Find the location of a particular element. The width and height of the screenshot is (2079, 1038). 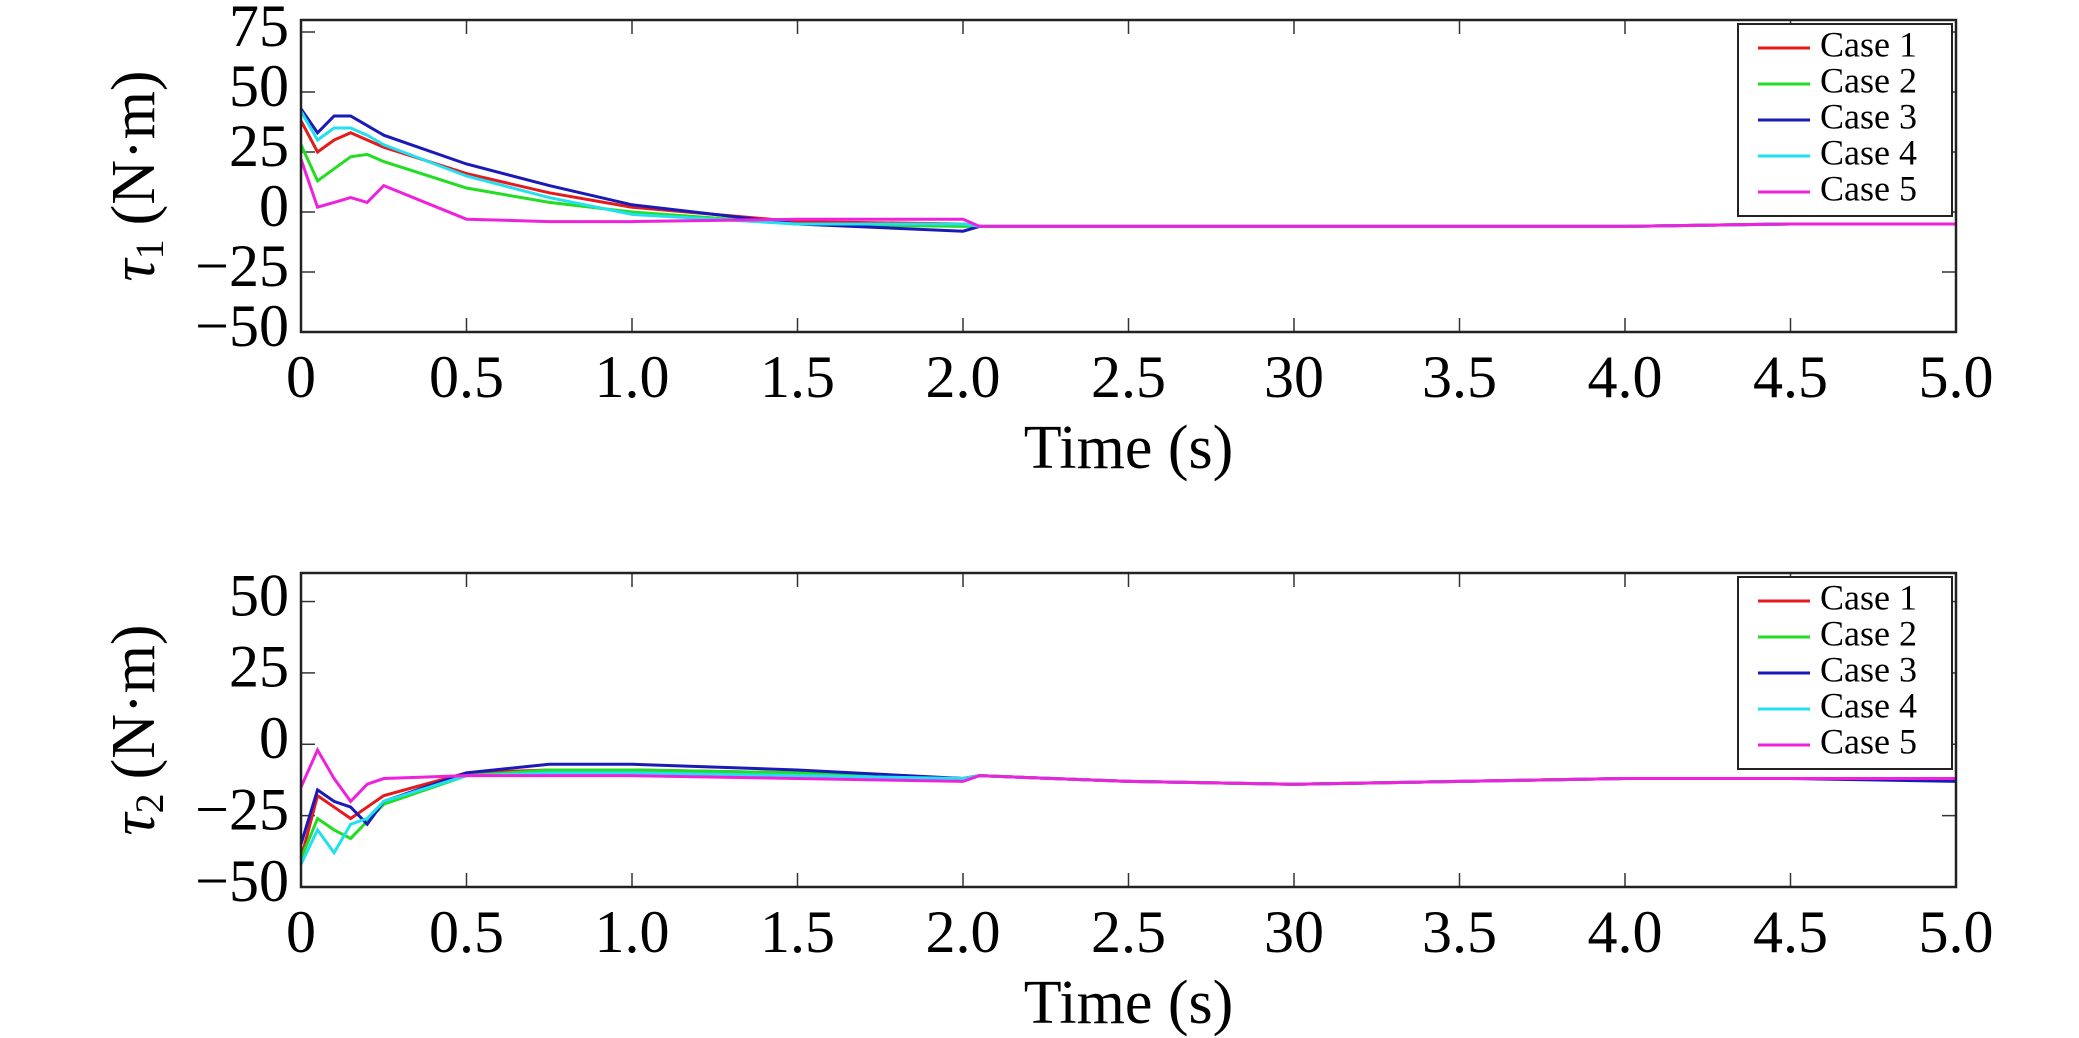

y-label-subscript: 2 is located at coordinates (149, 803).